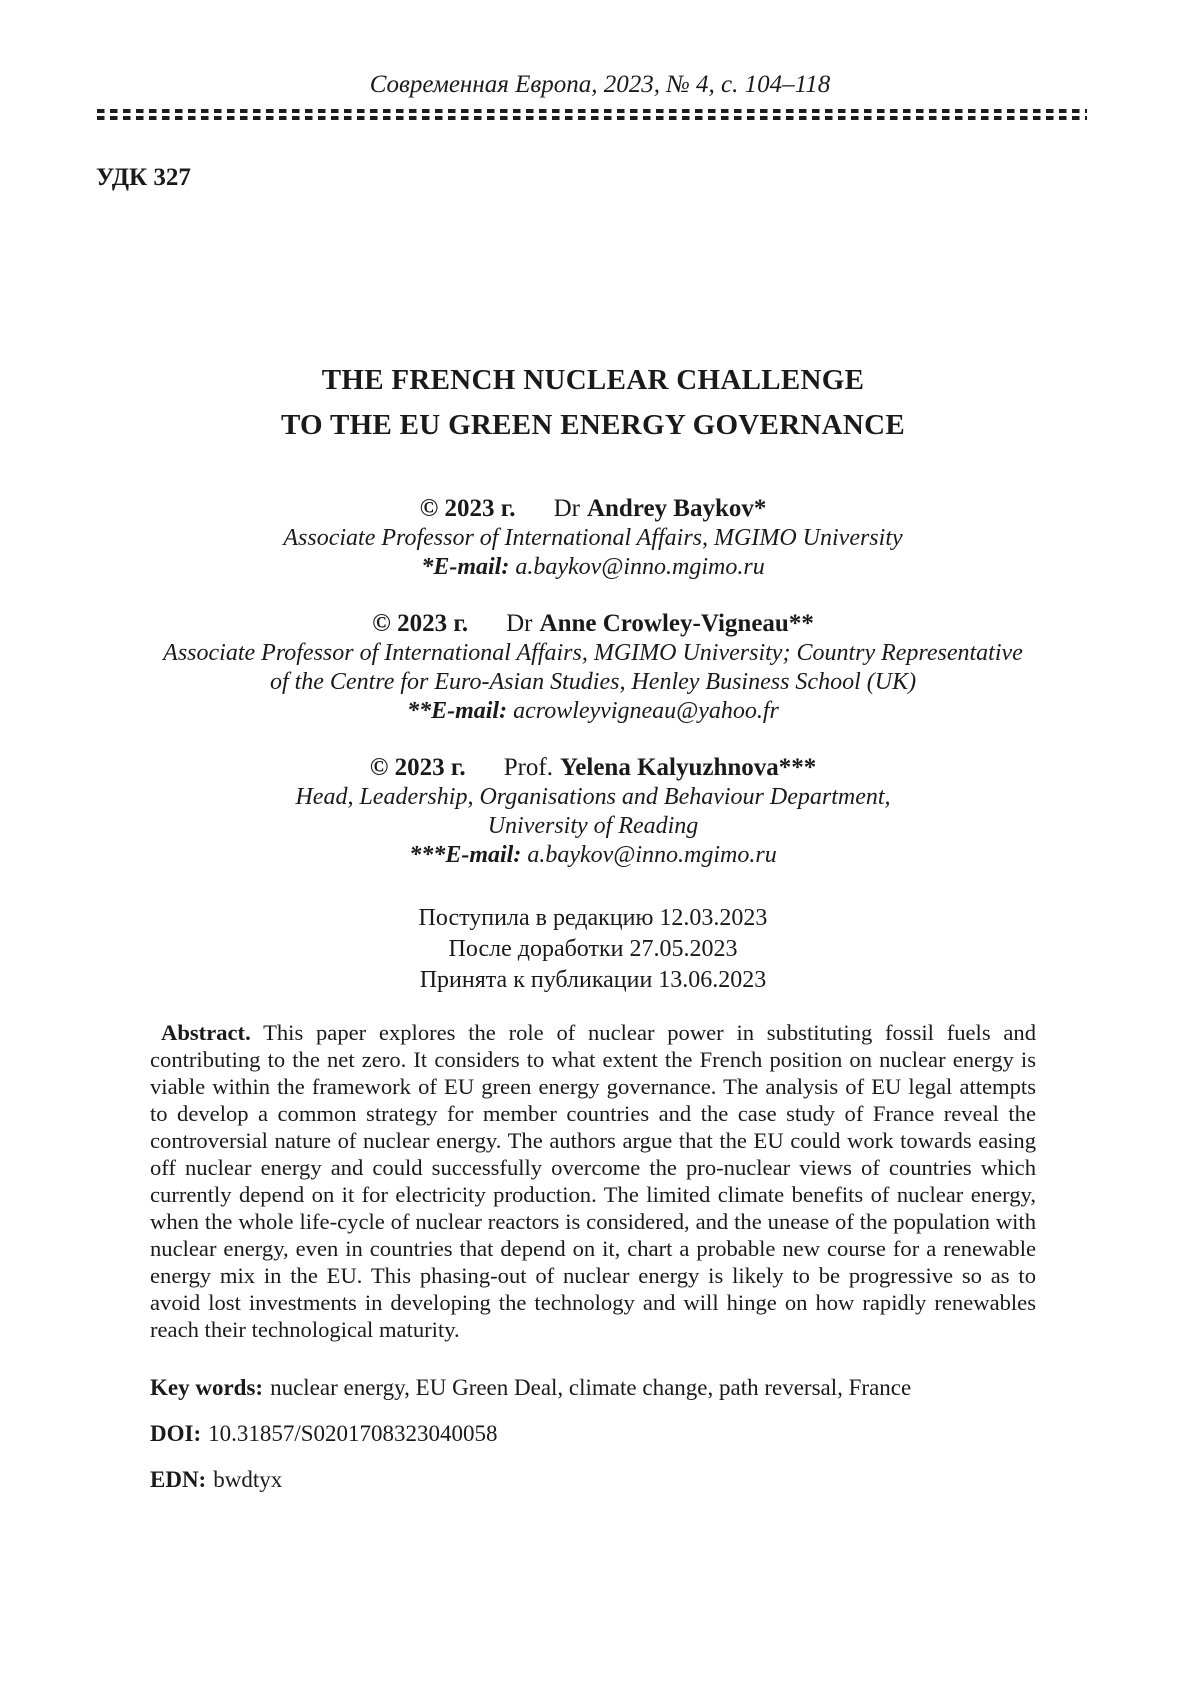 This screenshot has height=1694, width=1200. What do you see at coordinates (593, 918) in the screenshot?
I see `date-received: Поступила в редакцию 12.03.2023` at bounding box center [593, 918].